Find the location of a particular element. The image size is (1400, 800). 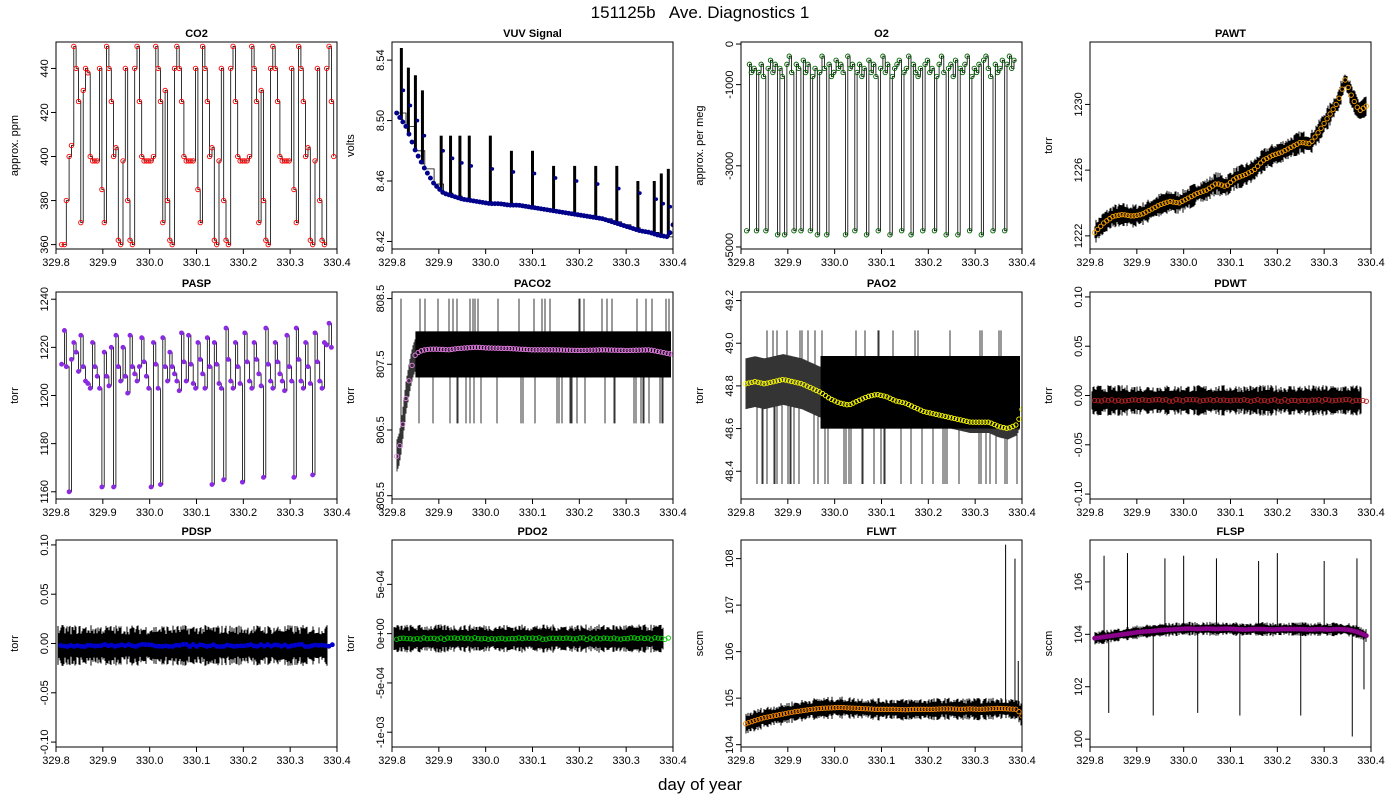

panel-title: PACO2 is located at coordinates (532, 284).